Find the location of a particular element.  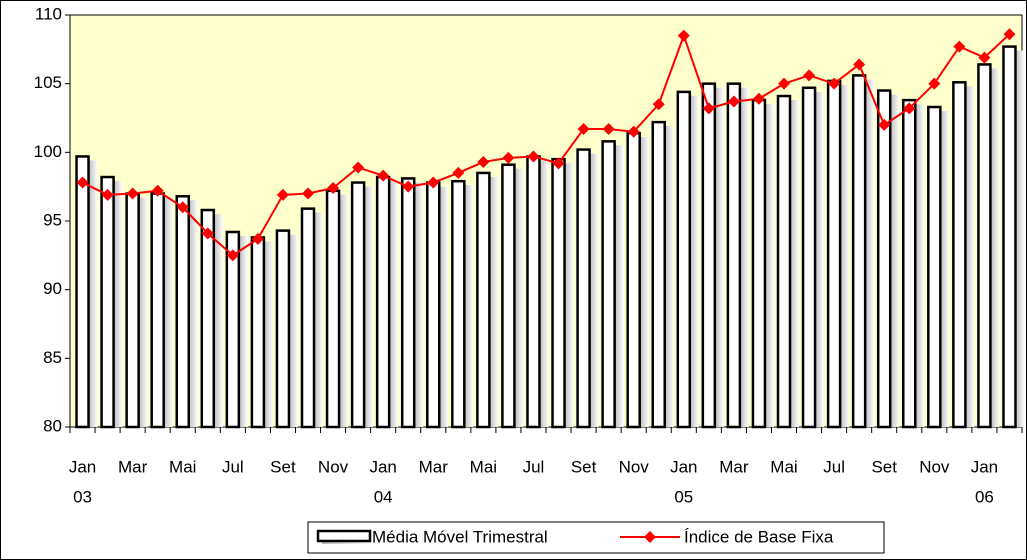

y-tick-label: 110 is located at coordinates (48, 13).